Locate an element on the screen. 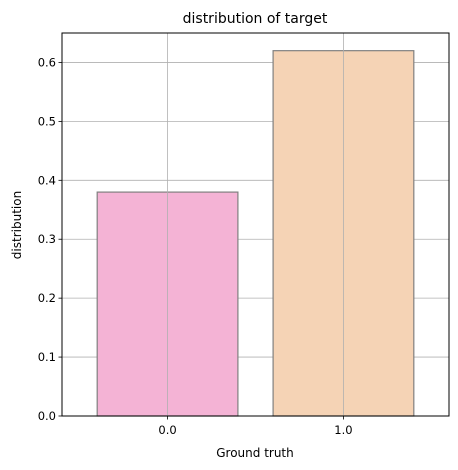  y-tick-label: 0.4 is located at coordinates (47, 180).